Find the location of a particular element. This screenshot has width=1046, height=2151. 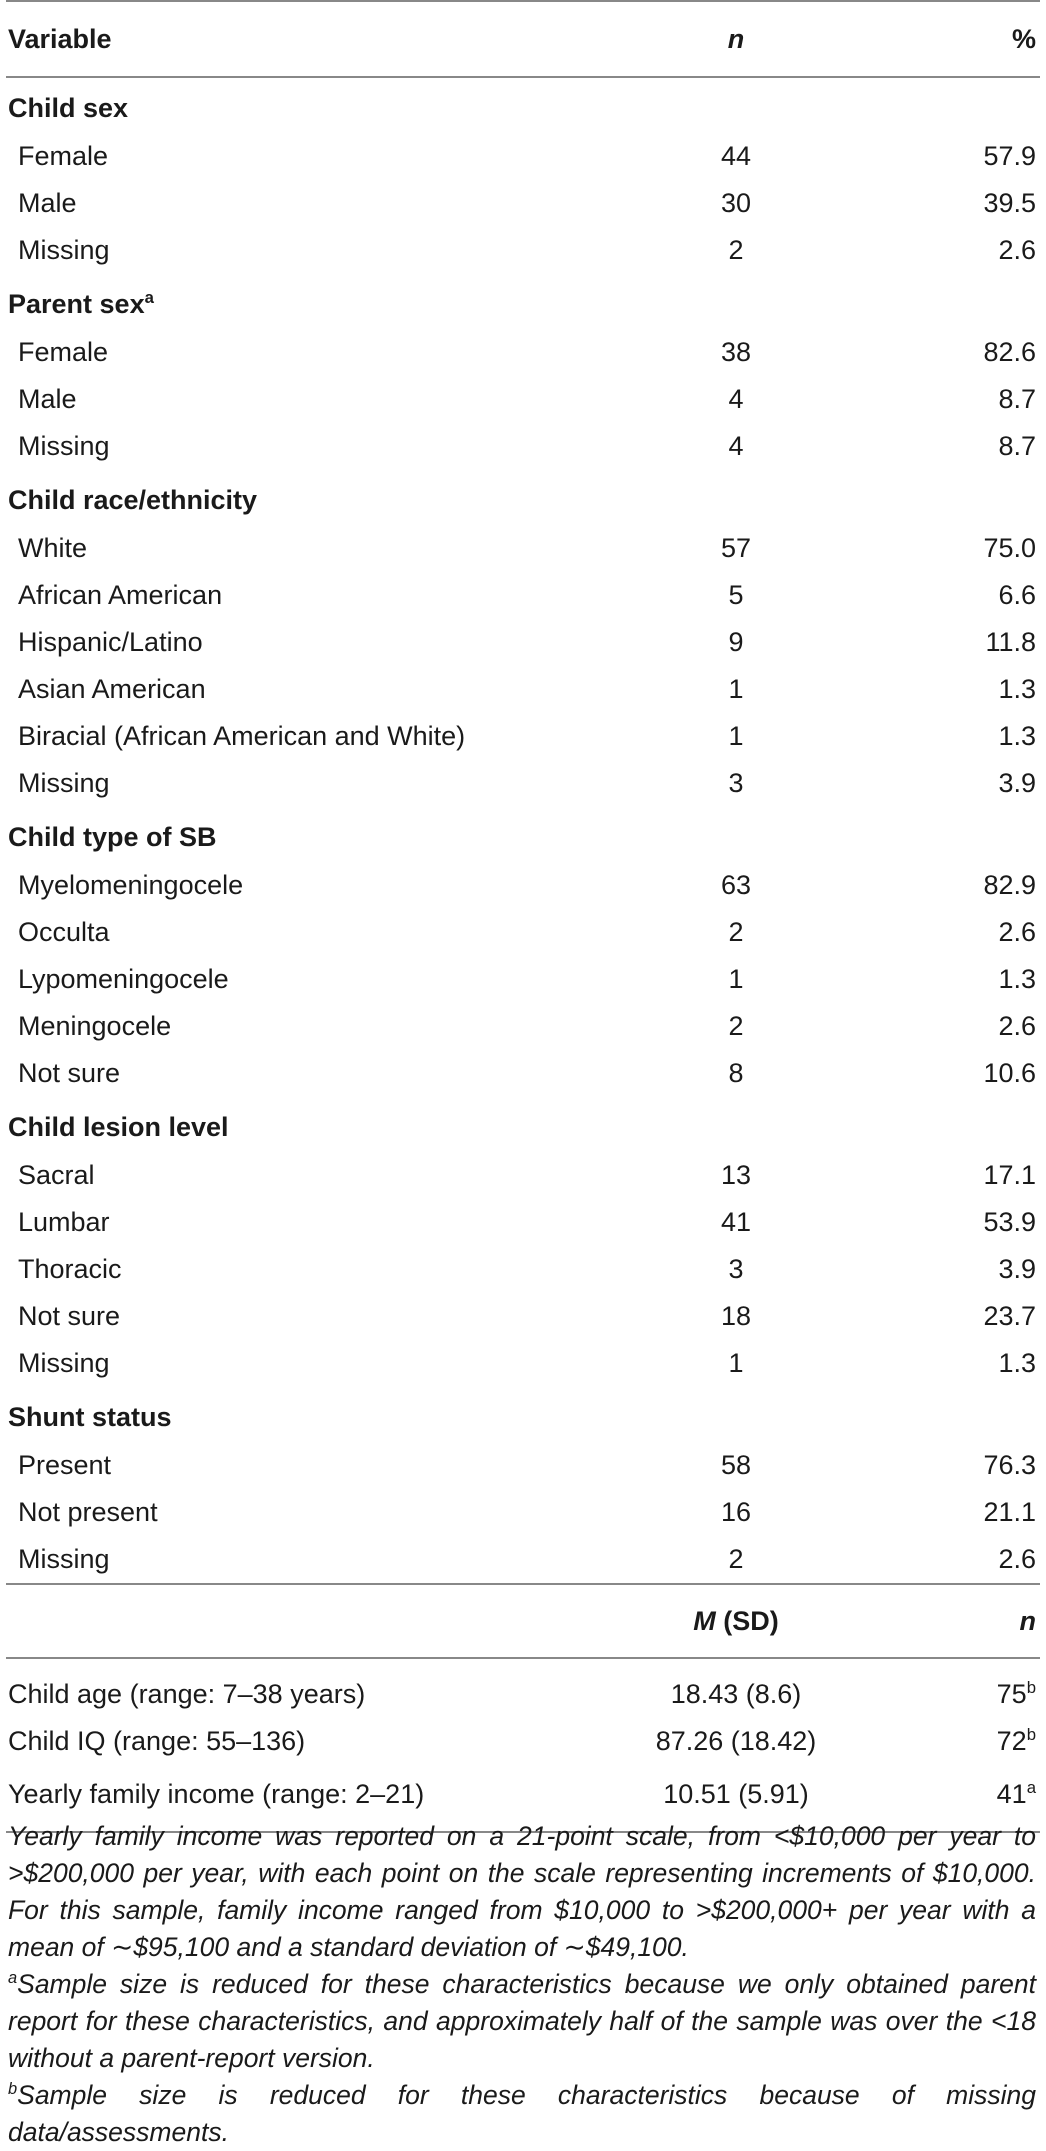

row-label: Biracial (African American and White) is located at coordinates (242, 736).